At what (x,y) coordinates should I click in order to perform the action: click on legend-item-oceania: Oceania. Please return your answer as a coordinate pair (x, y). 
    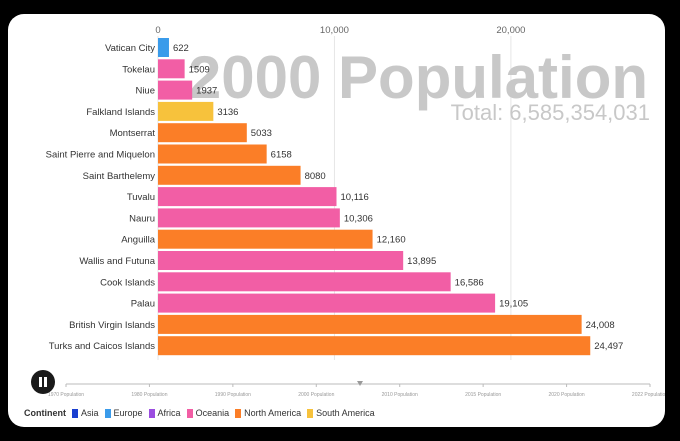
    Looking at the image, I should click on (208, 413).